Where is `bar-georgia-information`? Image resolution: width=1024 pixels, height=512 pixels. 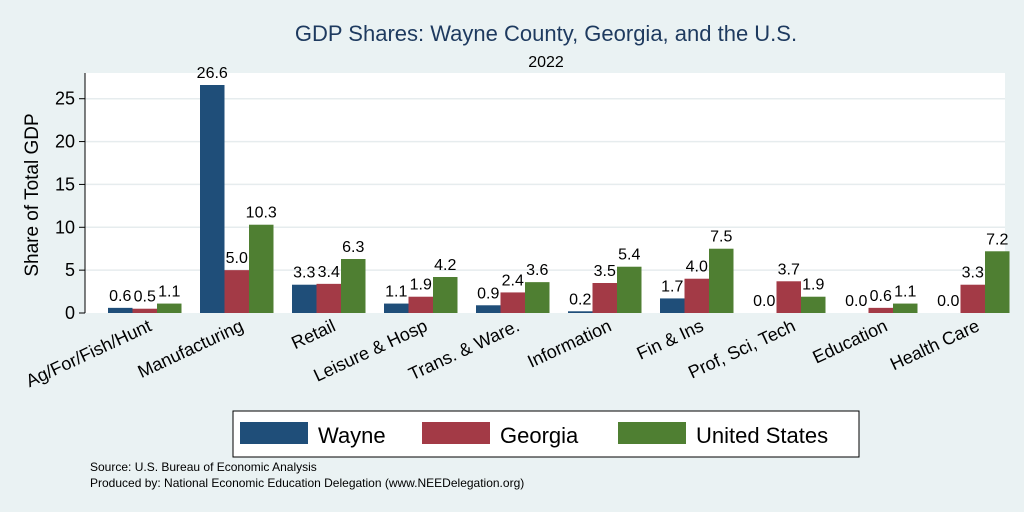
bar-georgia-information is located at coordinates (604, 298).